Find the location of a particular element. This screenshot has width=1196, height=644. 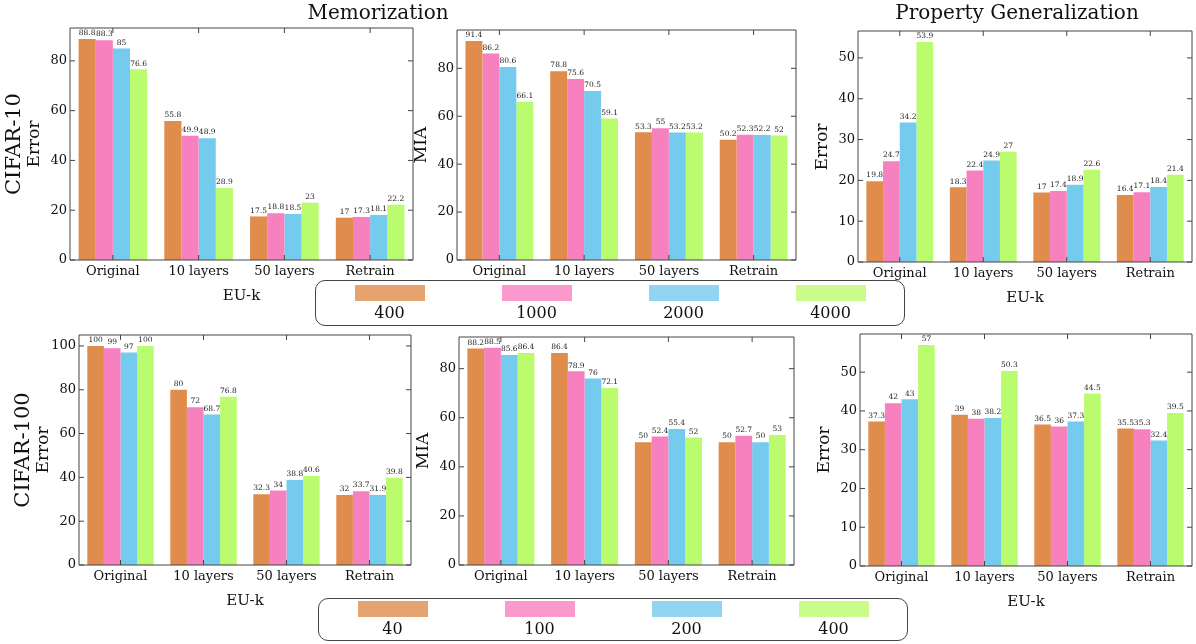

y-tick-label: 10 is located at coordinates (846, 220).